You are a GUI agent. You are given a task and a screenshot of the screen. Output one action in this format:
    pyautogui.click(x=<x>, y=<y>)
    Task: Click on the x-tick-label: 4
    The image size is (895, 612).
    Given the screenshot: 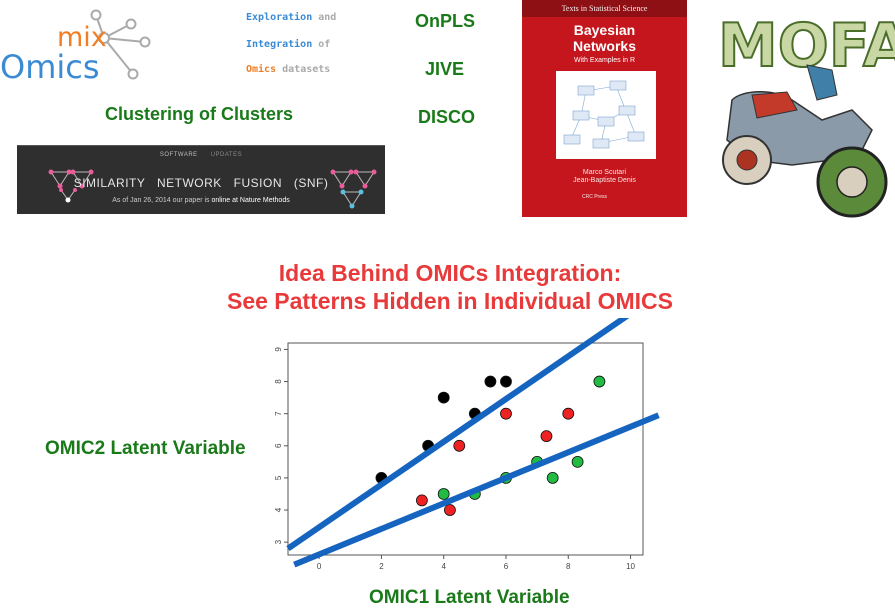 What is the action you would take?
    pyautogui.click(x=443, y=566)
    